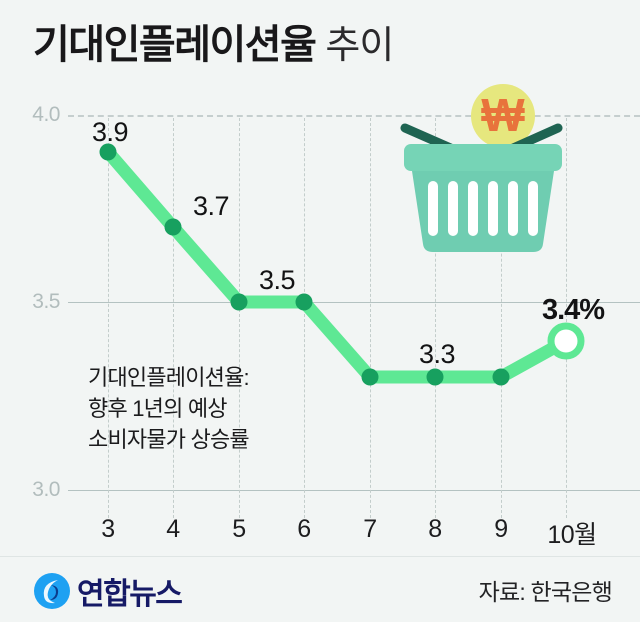 Image resolution: width=640 pixels, height=622 pixels. What do you see at coordinates (354, 490) in the screenshot?
I see `gridline-3.0` at bounding box center [354, 490].